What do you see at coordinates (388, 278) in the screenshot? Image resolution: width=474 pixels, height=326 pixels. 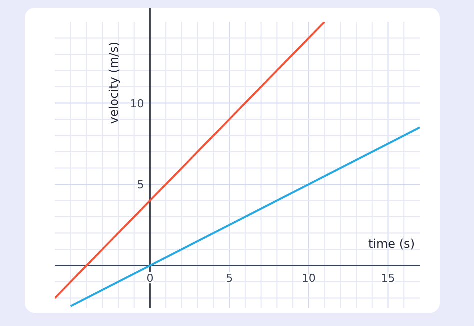 I see `x-tick-label: 15` at bounding box center [388, 278].